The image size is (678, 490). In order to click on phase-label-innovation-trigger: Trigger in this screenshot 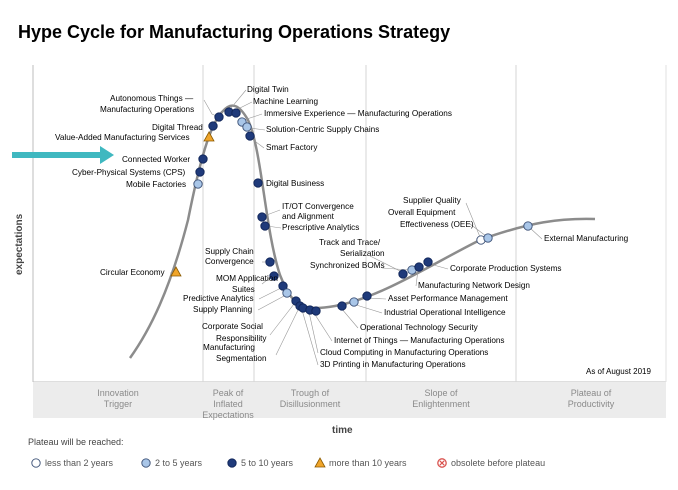, I will do `click(118, 404)`.